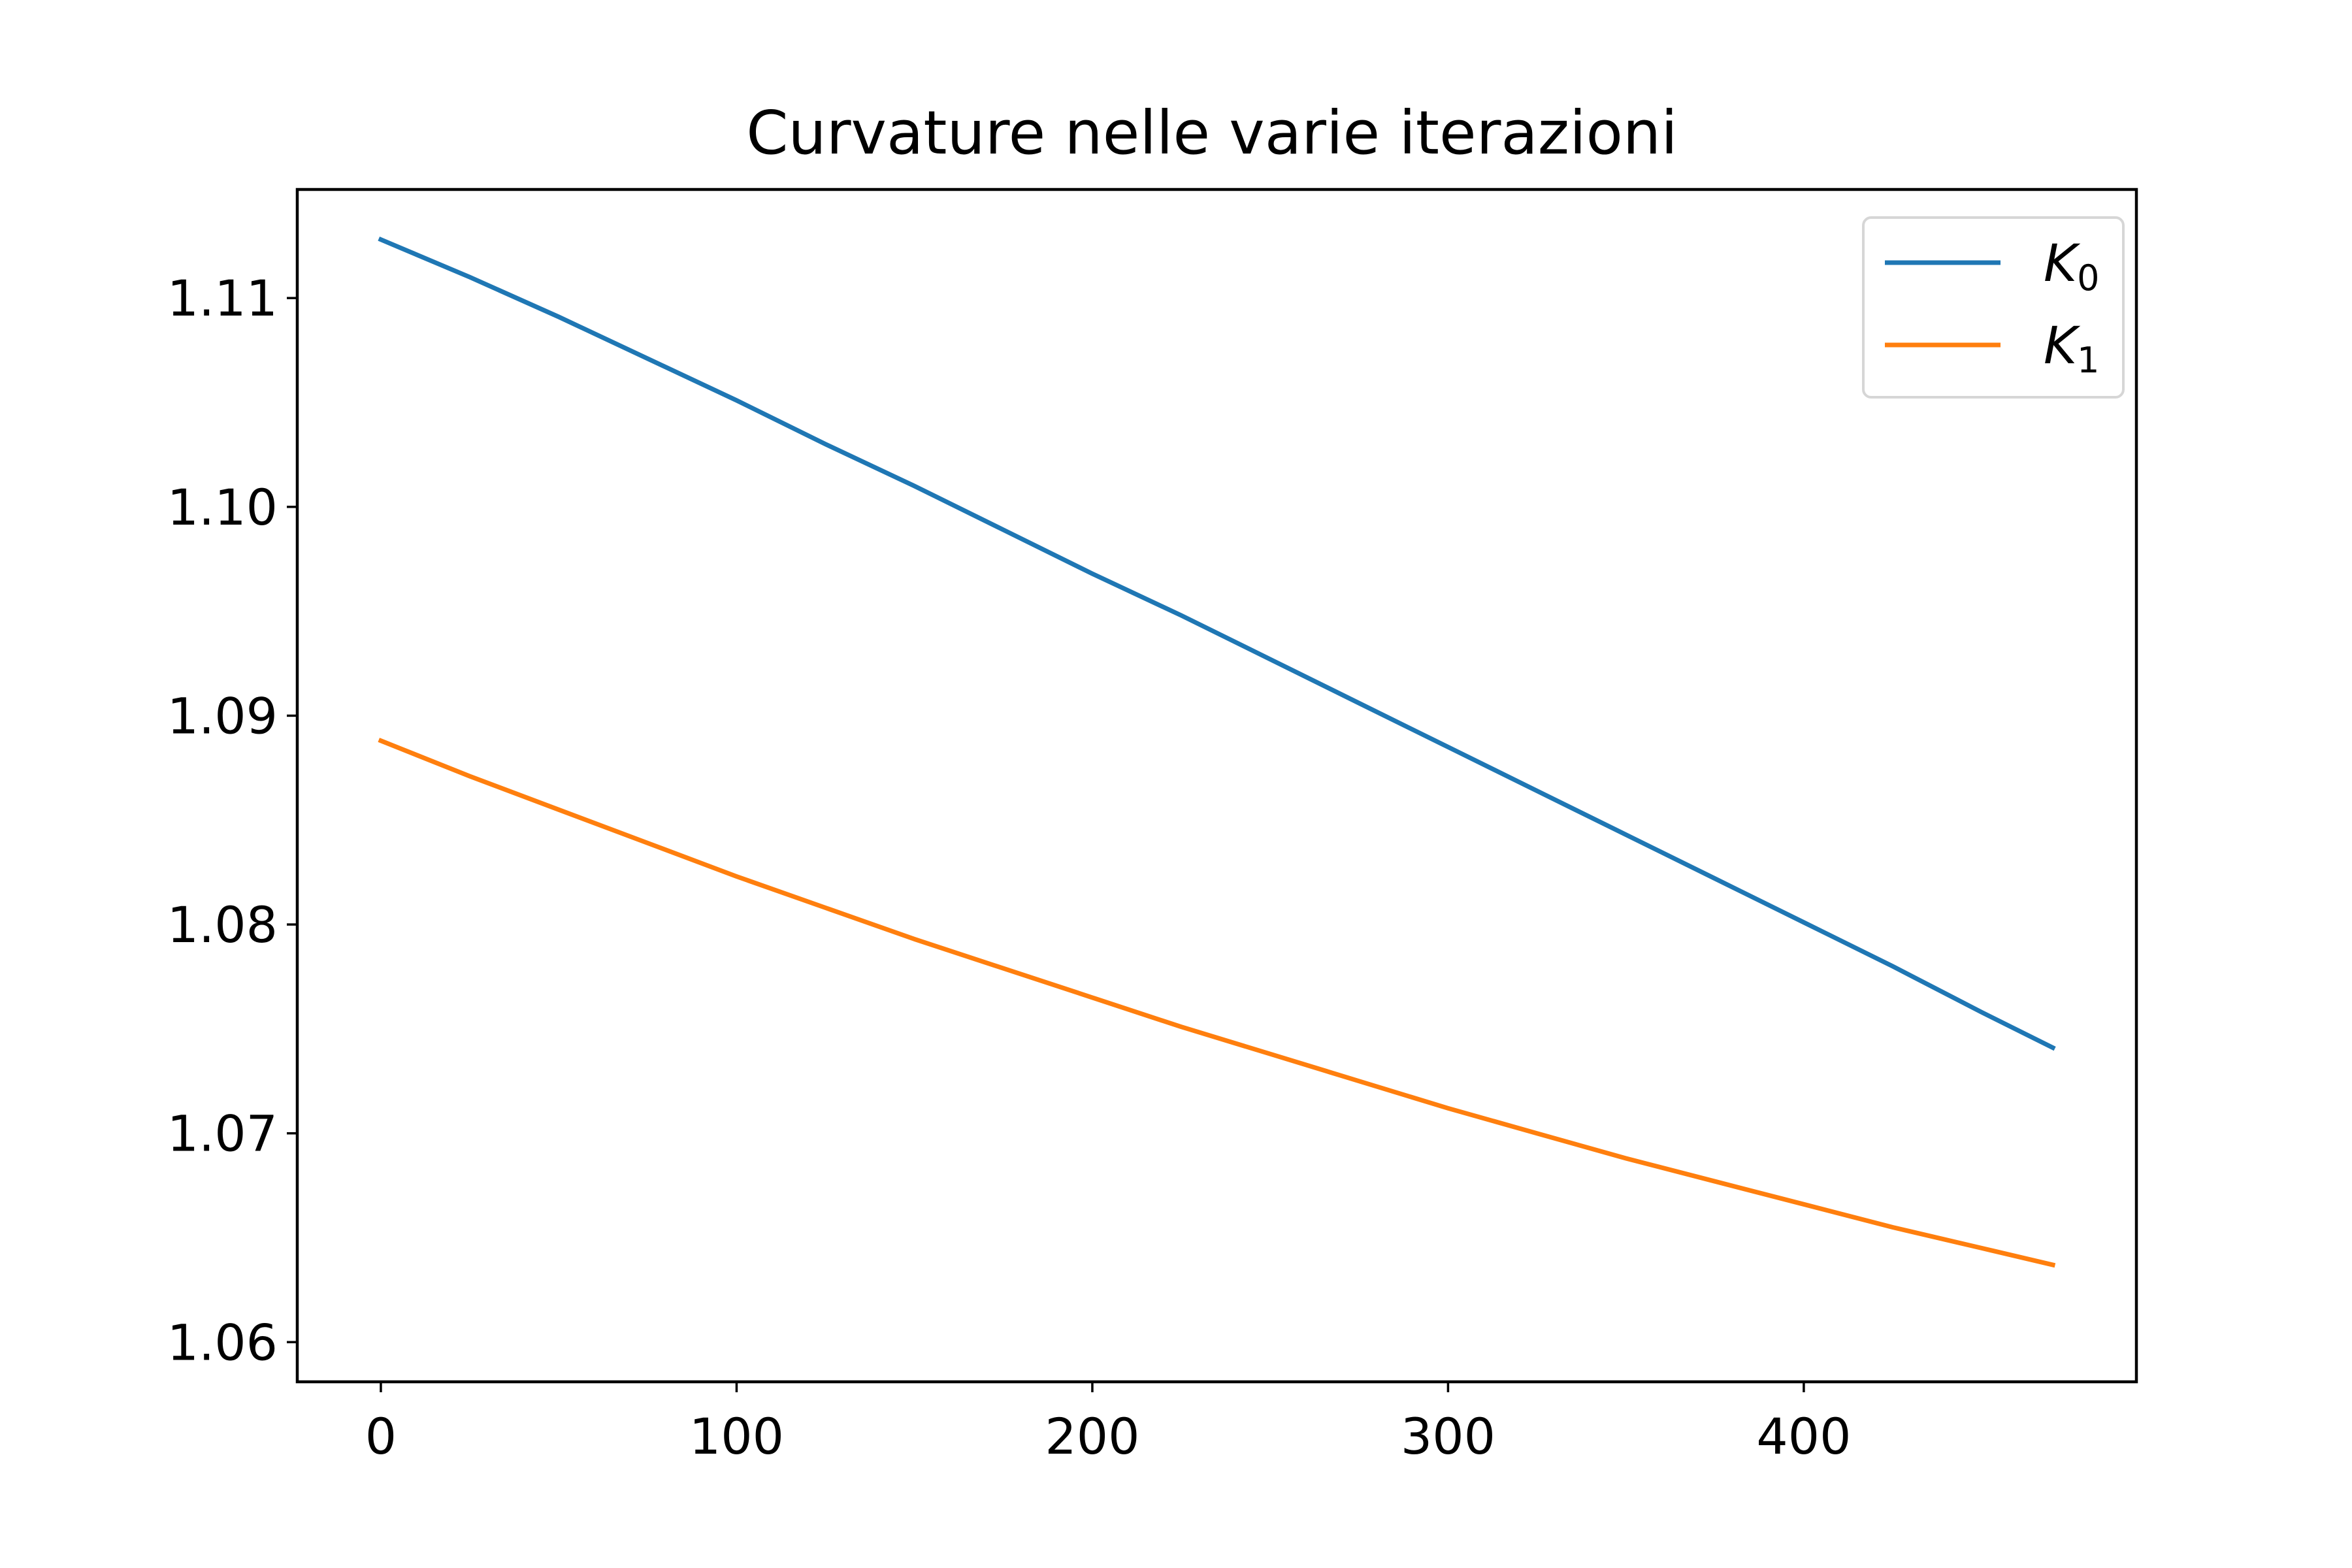 This screenshot has width=2352, height=1568. What do you see at coordinates (222, 1342) in the screenshot?
I see `y-tick-label-0: 1.06` at bounding box center [222, 1342].